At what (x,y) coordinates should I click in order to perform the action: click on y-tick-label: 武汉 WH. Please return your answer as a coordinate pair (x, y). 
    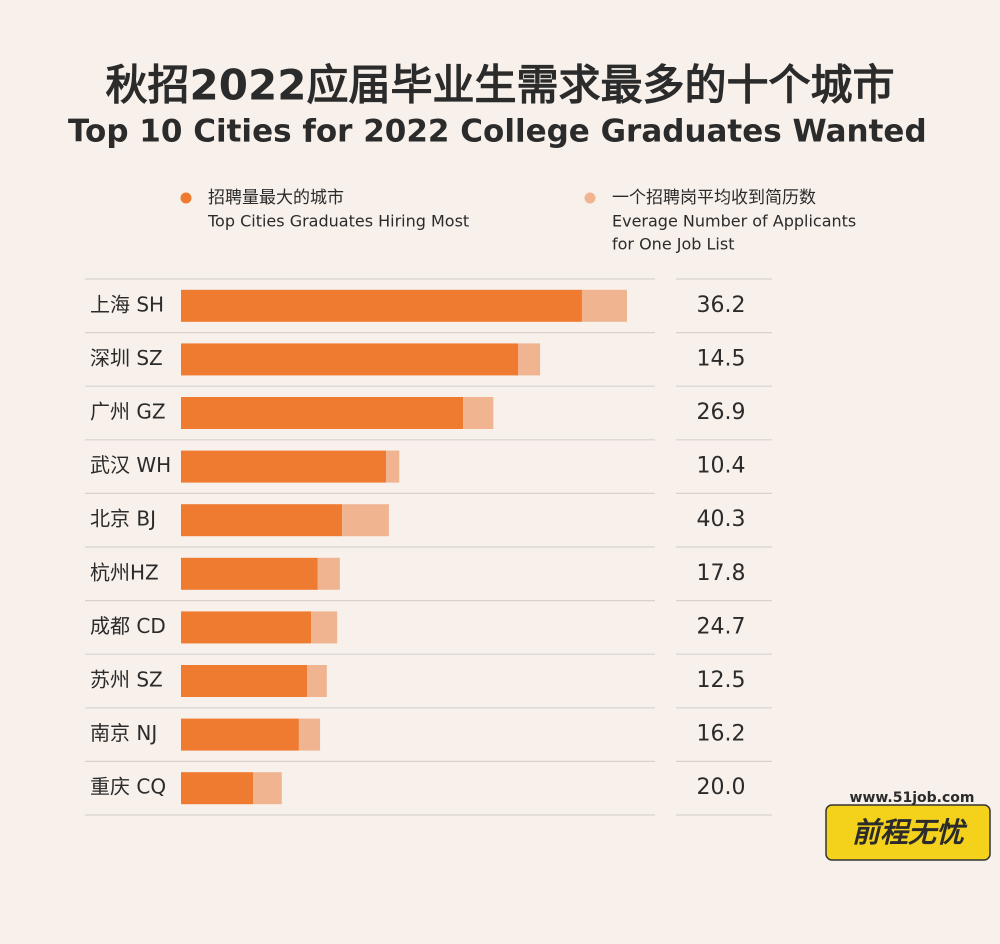
    Looking at the image, I should click on (130, 465).